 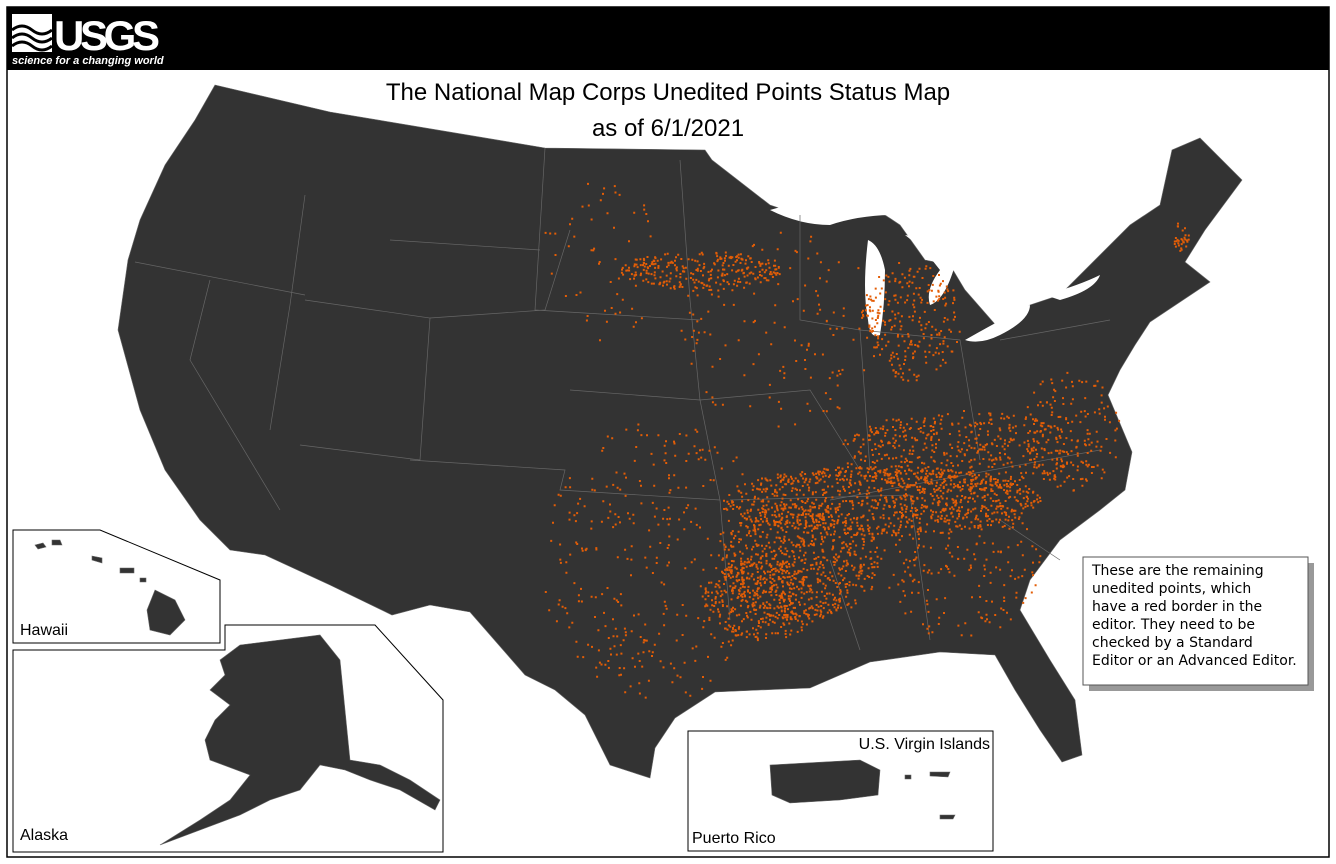 What do you see at coordinates (924, 744) in the screenshot?
I see `inset-label: U.S. Virgin Islands` at bounding box center [924, 744].